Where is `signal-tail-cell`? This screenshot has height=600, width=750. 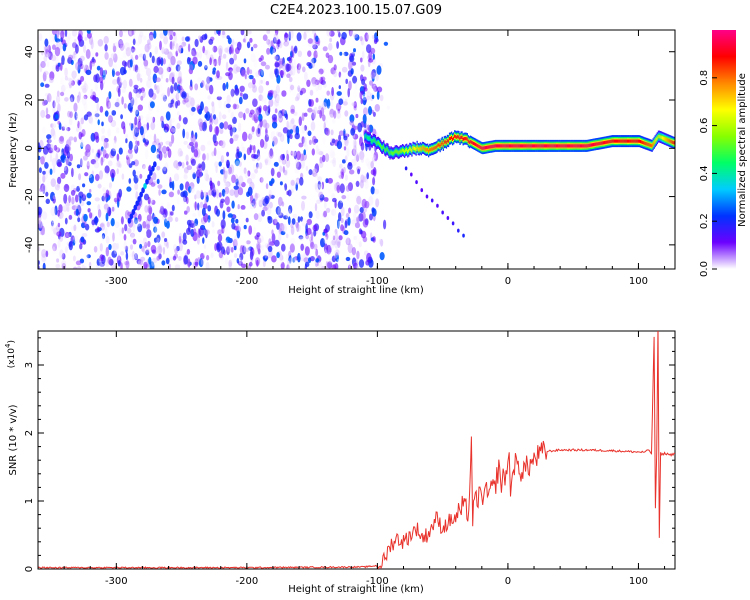
signal-tail-cell is located at coordinates (453, 223).